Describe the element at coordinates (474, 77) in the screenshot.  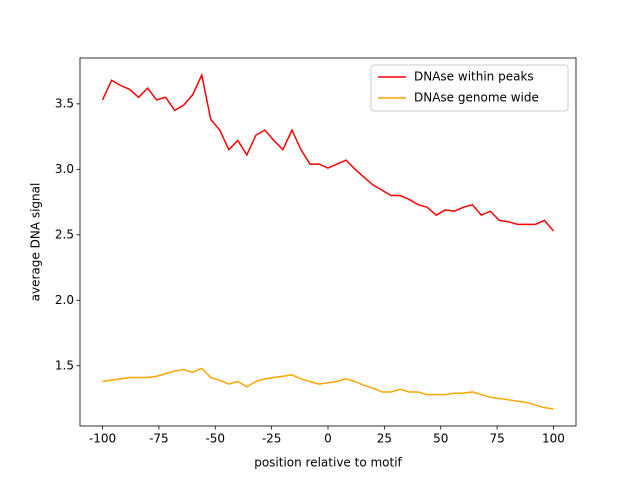
I see `legend-label: DNAse within peaks` at that location.